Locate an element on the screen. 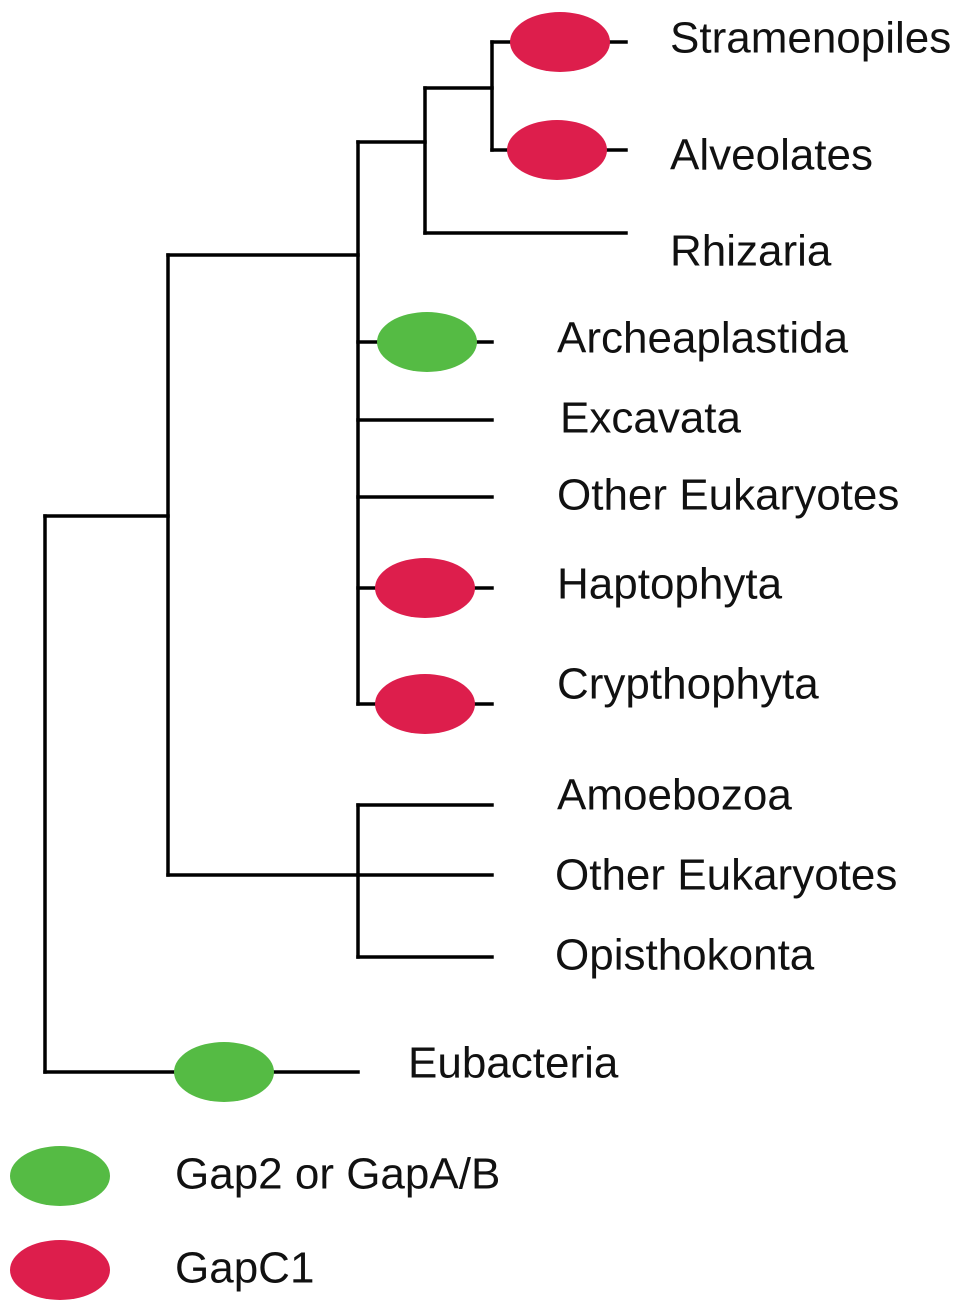 The image size is (980, 1314). label-stramenopiles: Stramenopiles is located at coordinates (810, 38).